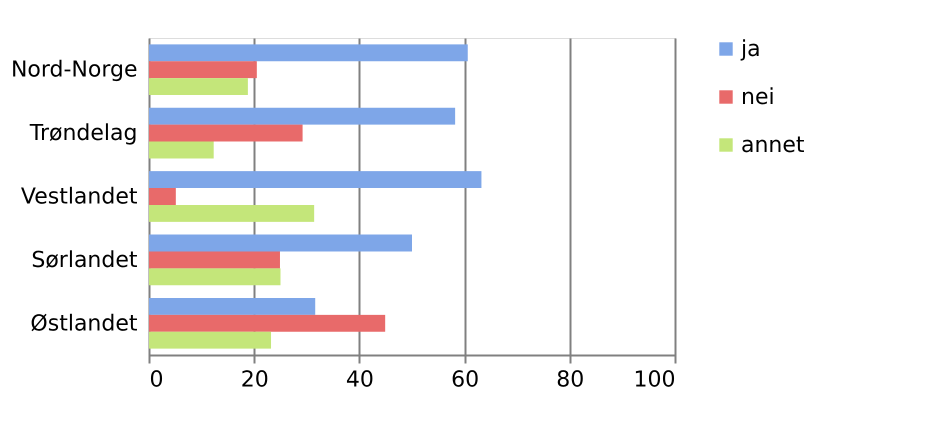  What do you see at coordinates (254, 380) in the screenshot?
I see `x-tick-label: 20` at bounding box center [254, 380].